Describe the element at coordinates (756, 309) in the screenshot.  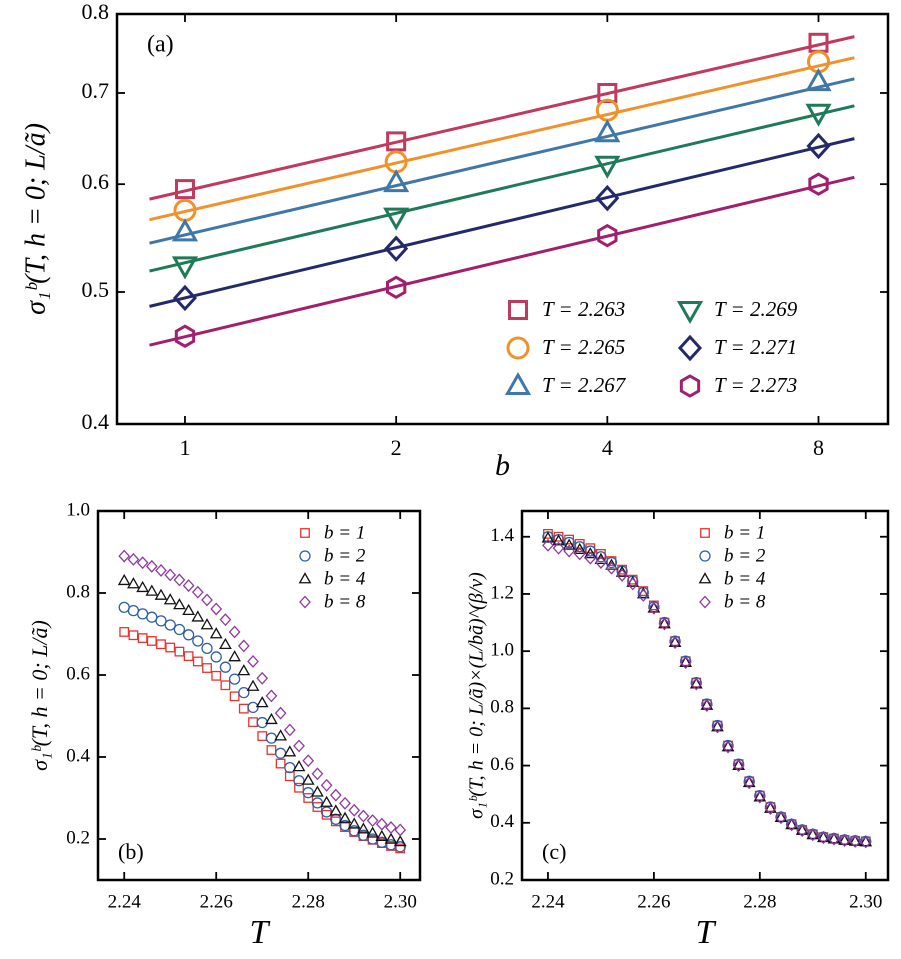
I see `legend-label: T = 2.269` at that location.